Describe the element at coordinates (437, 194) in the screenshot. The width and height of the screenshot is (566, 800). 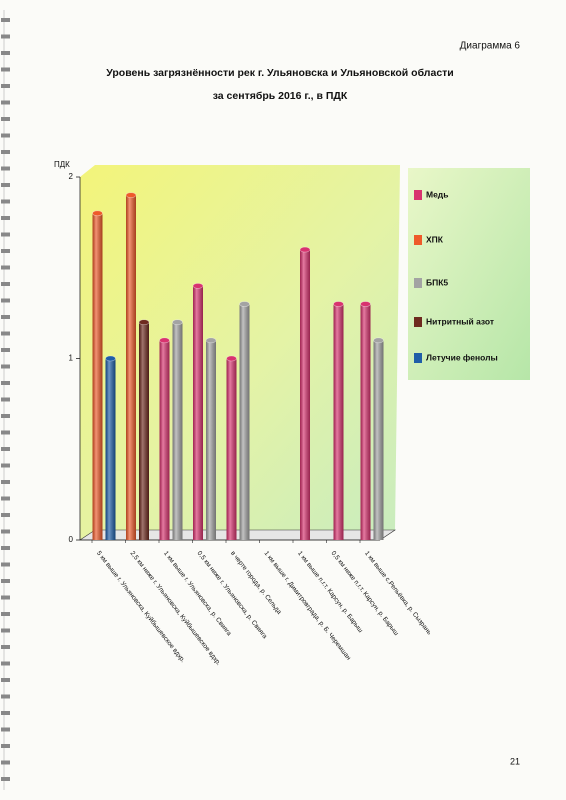
I see `legend-label: Медь` at that location.